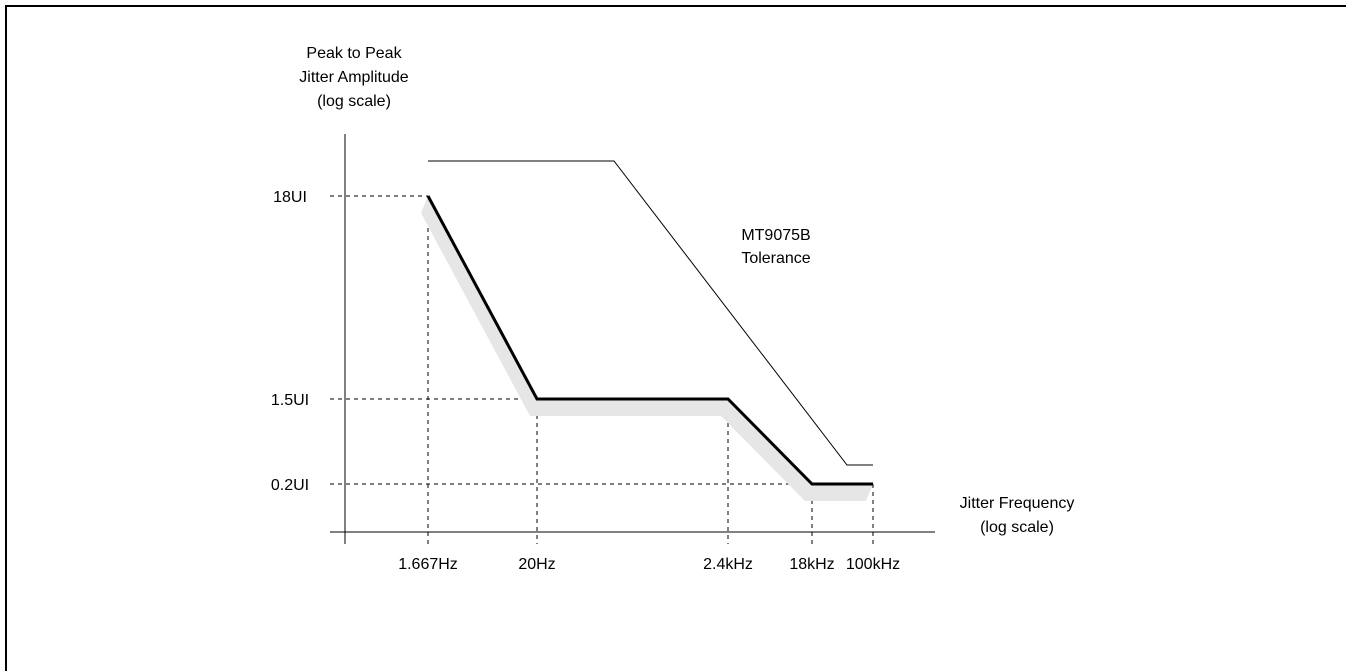  What do you see at coordinates (536, 564) in the screenshot?
I see `x-tick-label-1: 20Hz` at bounding box center [536, 564].